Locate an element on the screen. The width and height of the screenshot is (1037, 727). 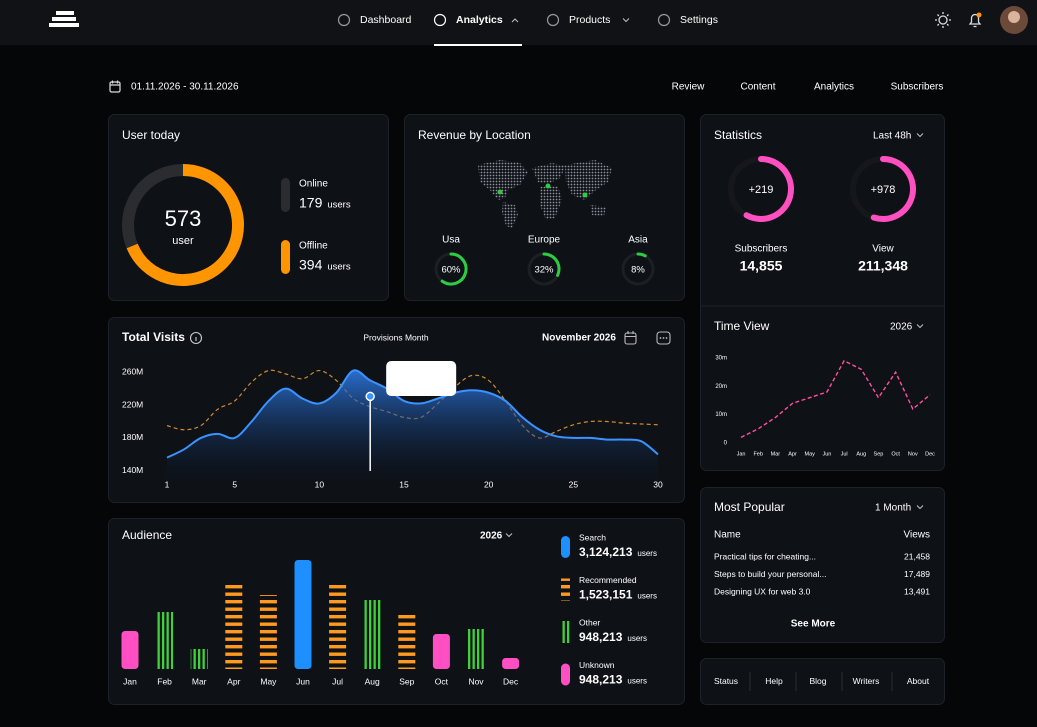
legend-name: Online is located at coordinates (313, 184).